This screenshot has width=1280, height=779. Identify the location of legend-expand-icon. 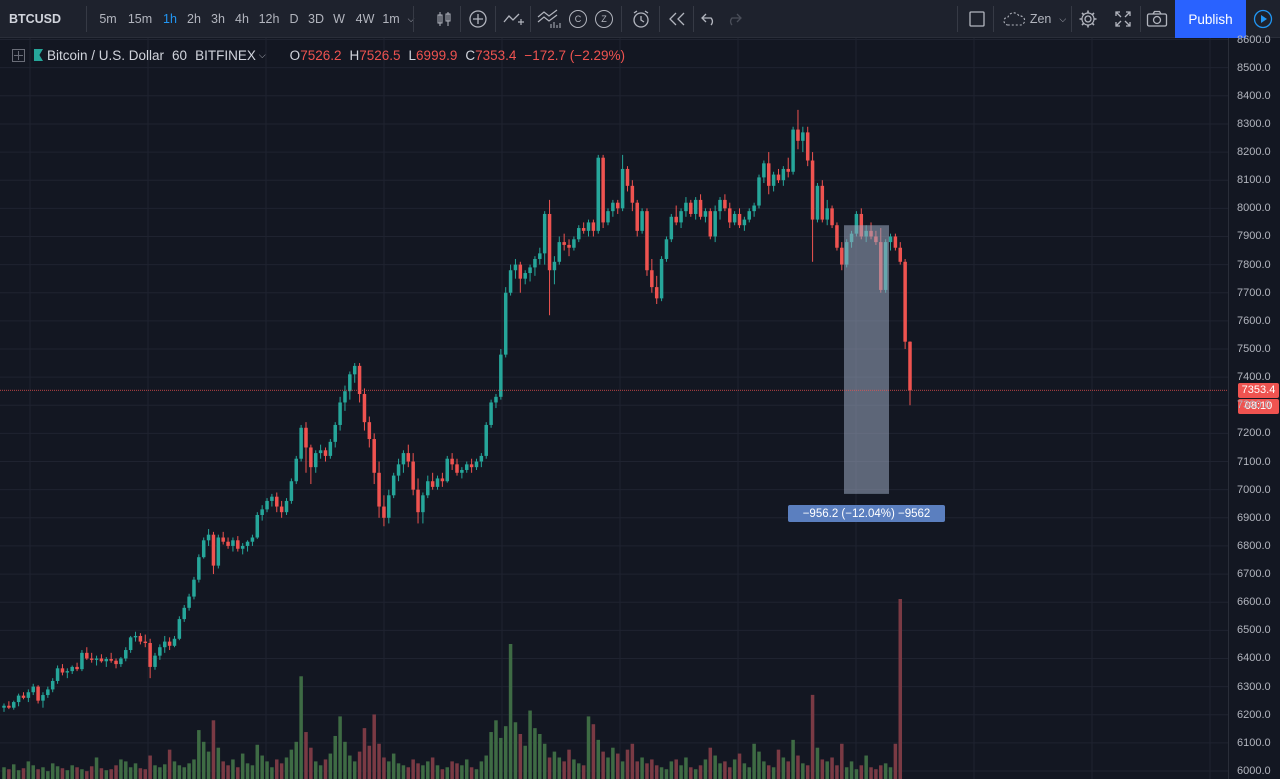
(18, 55).